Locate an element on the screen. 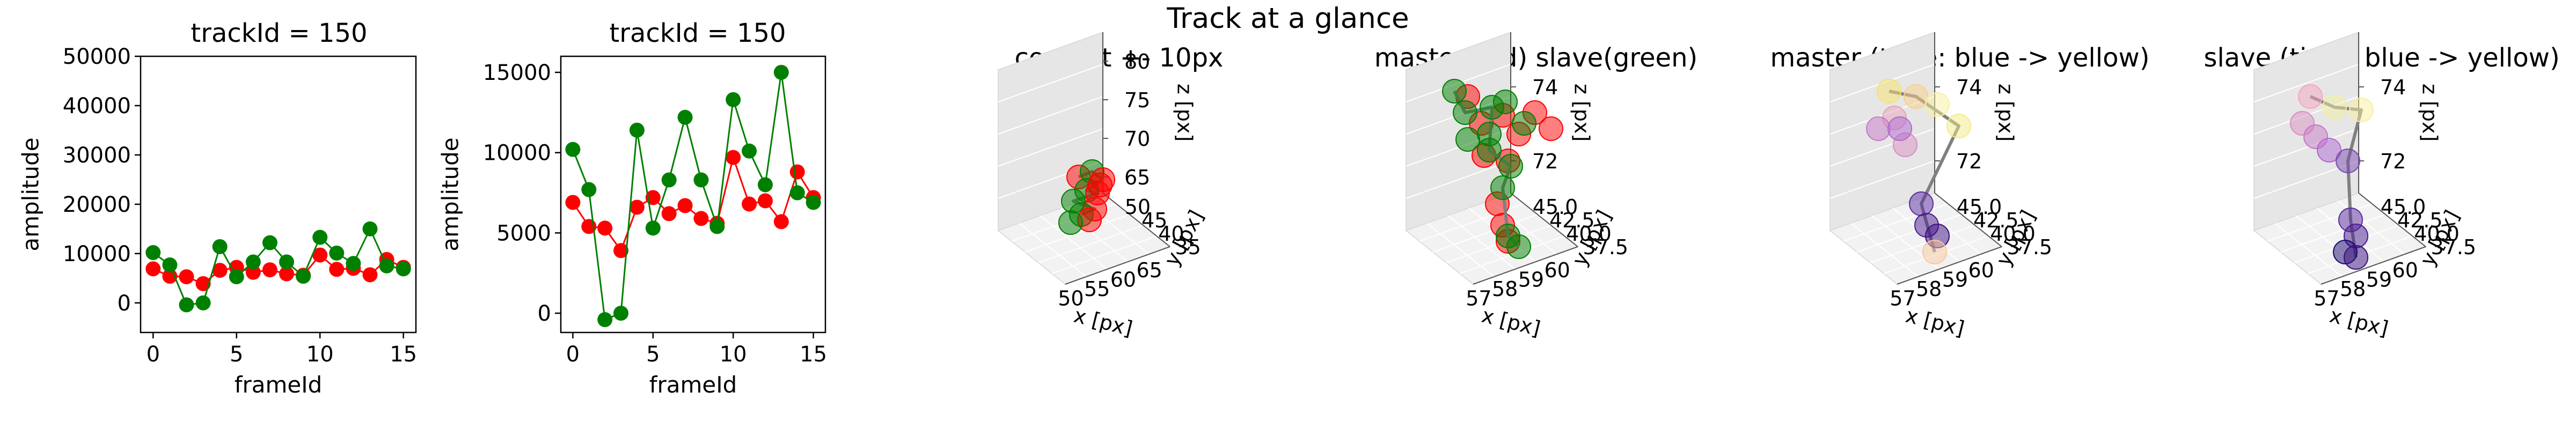  x-tick-label: 50 is located at coordinates (1071, 298).